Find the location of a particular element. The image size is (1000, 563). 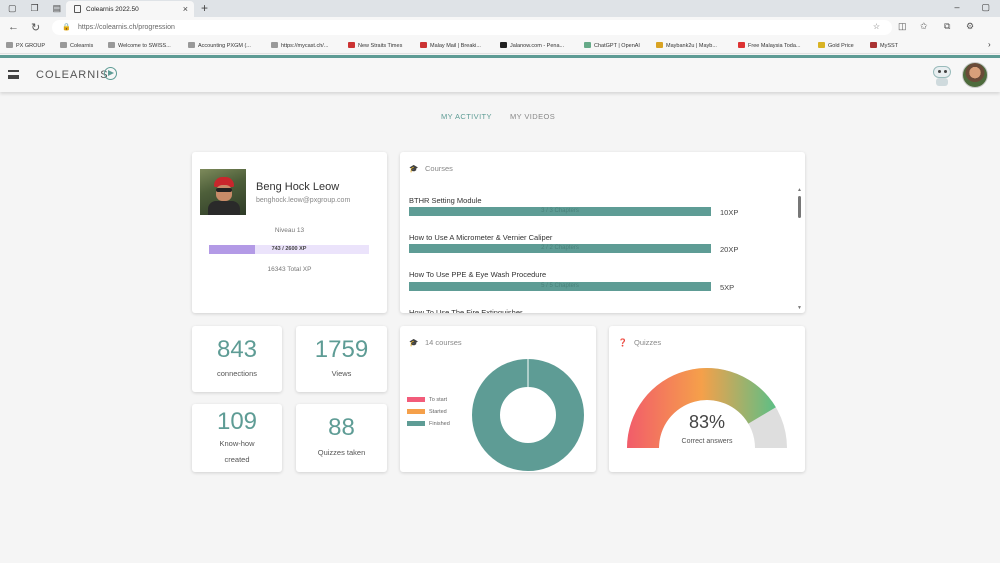

stat-label: Quizzes taken is located at coordinates (341, 452).